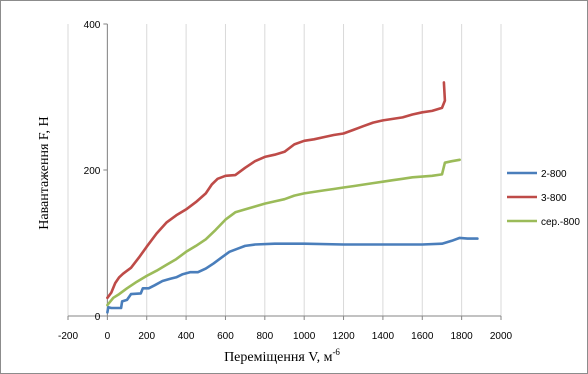  What do you see at coordinates (225, 336) in the screenshot?
I see `x-tick-label-4: 600` at bounding box center [225, 336].